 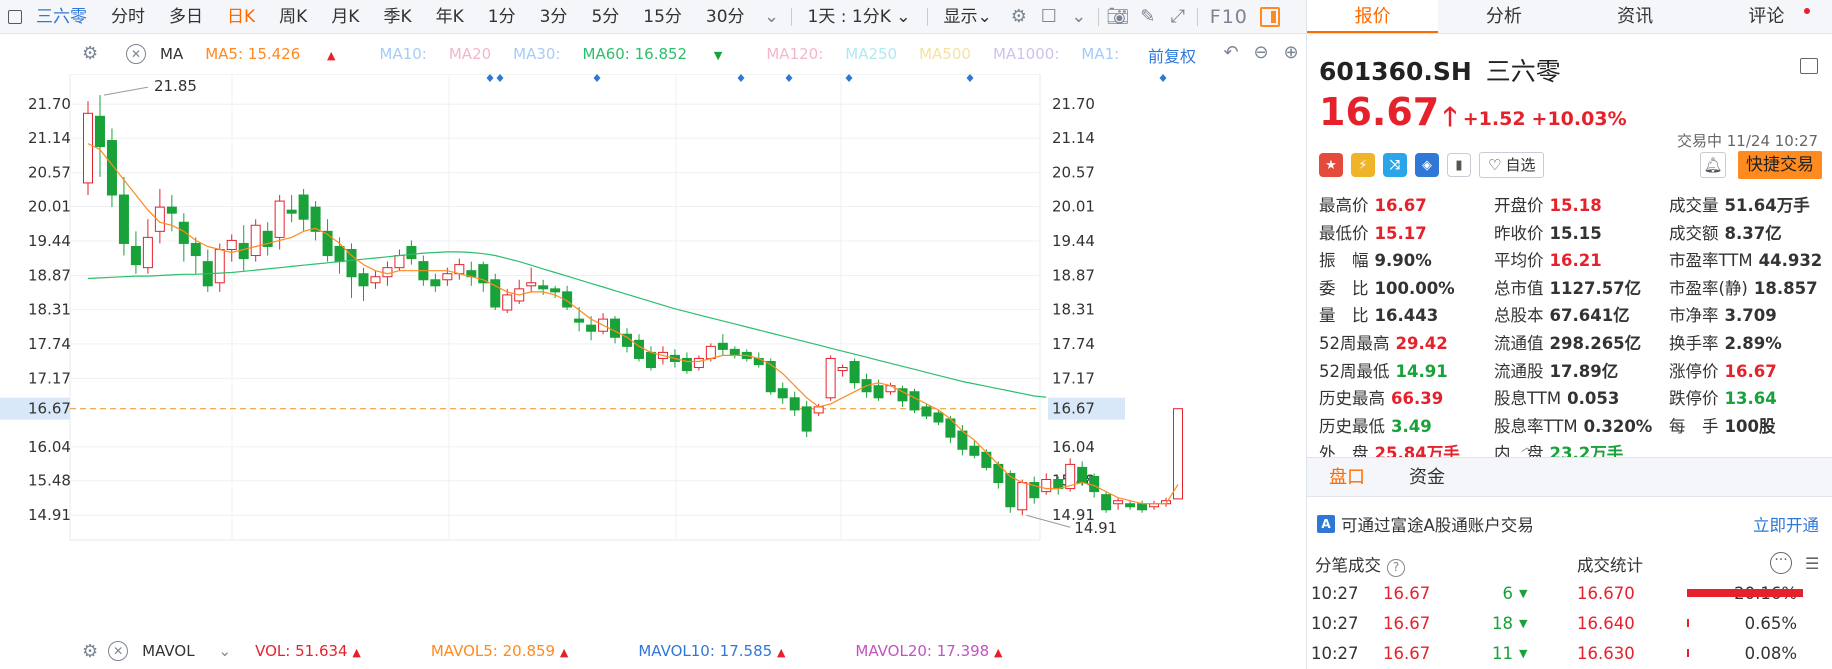 What do you see at coordinates (501, 16) in the screenshot?
I see `period-1min: 1分` at bounding box center [501, 16].